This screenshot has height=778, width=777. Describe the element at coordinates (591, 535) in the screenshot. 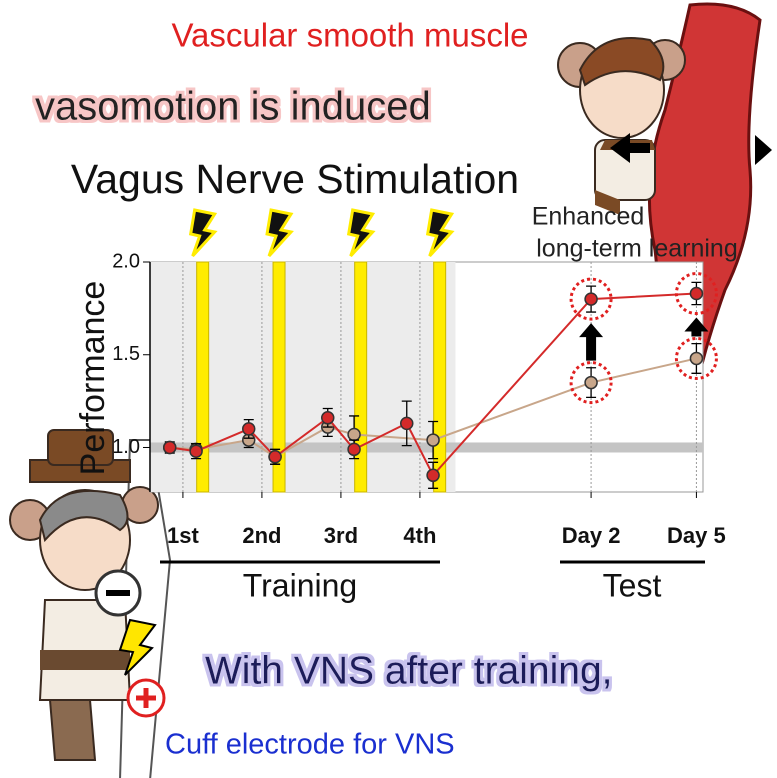

I see `x-tick-label: Day 2` at that location.